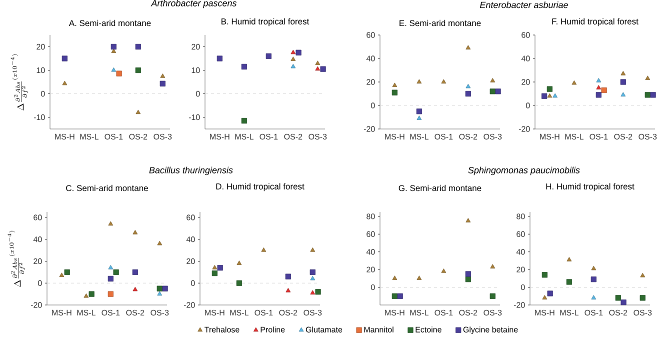 The height and width of the screenshot is (344, 666). Describe the element at coordinates (109, 23) in the screenshot. I see `chart-title: A. Semi-arid montane` at that location.